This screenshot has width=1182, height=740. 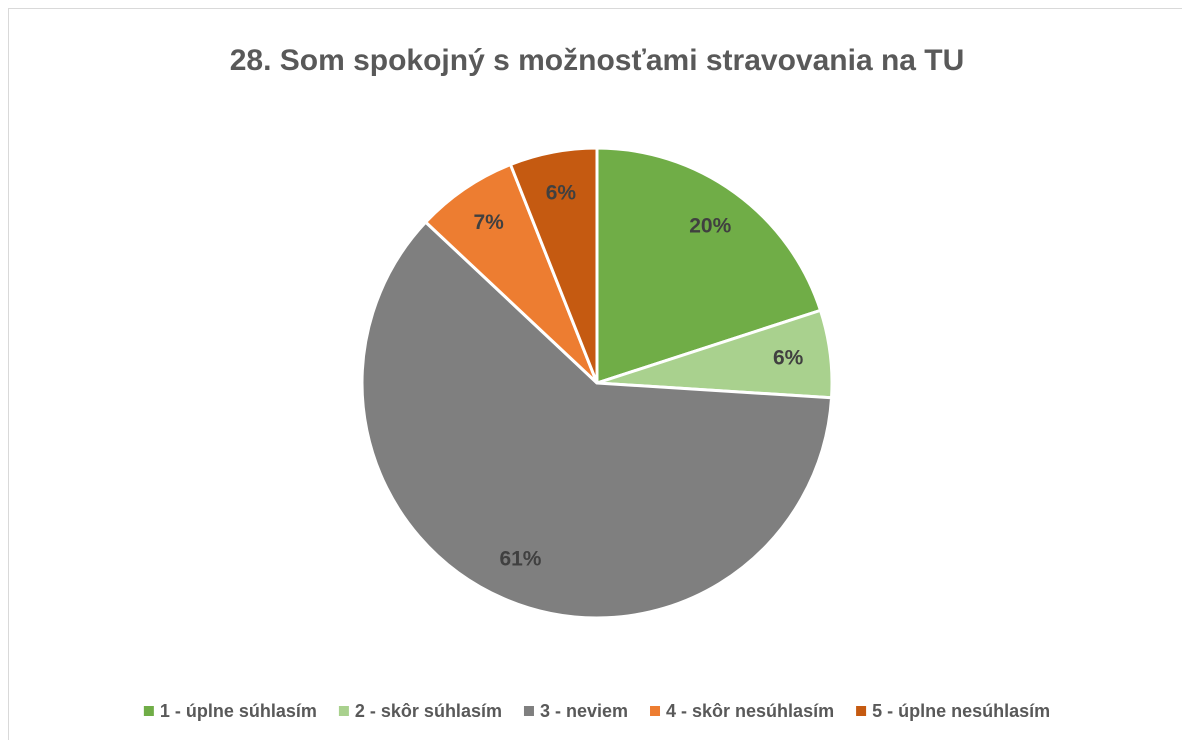 What do you see at coordinates (520, 558) in the screenshot?
I see `data-label: 61%` at bounding box center [520, 558].